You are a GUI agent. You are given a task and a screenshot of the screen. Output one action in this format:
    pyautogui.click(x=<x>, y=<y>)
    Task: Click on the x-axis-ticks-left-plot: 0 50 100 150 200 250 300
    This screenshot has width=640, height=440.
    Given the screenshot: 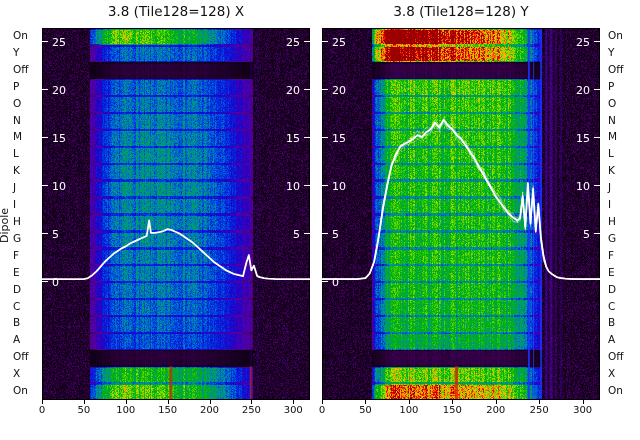 What is the action you would take?
    pyautogui.click(x=174, y=410)
    